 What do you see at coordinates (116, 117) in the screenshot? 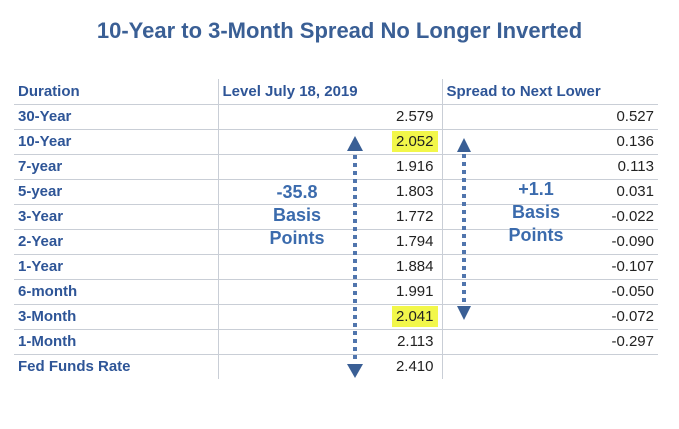
I see `duration-cell: 30-Year` at bounding box center [116, 117].